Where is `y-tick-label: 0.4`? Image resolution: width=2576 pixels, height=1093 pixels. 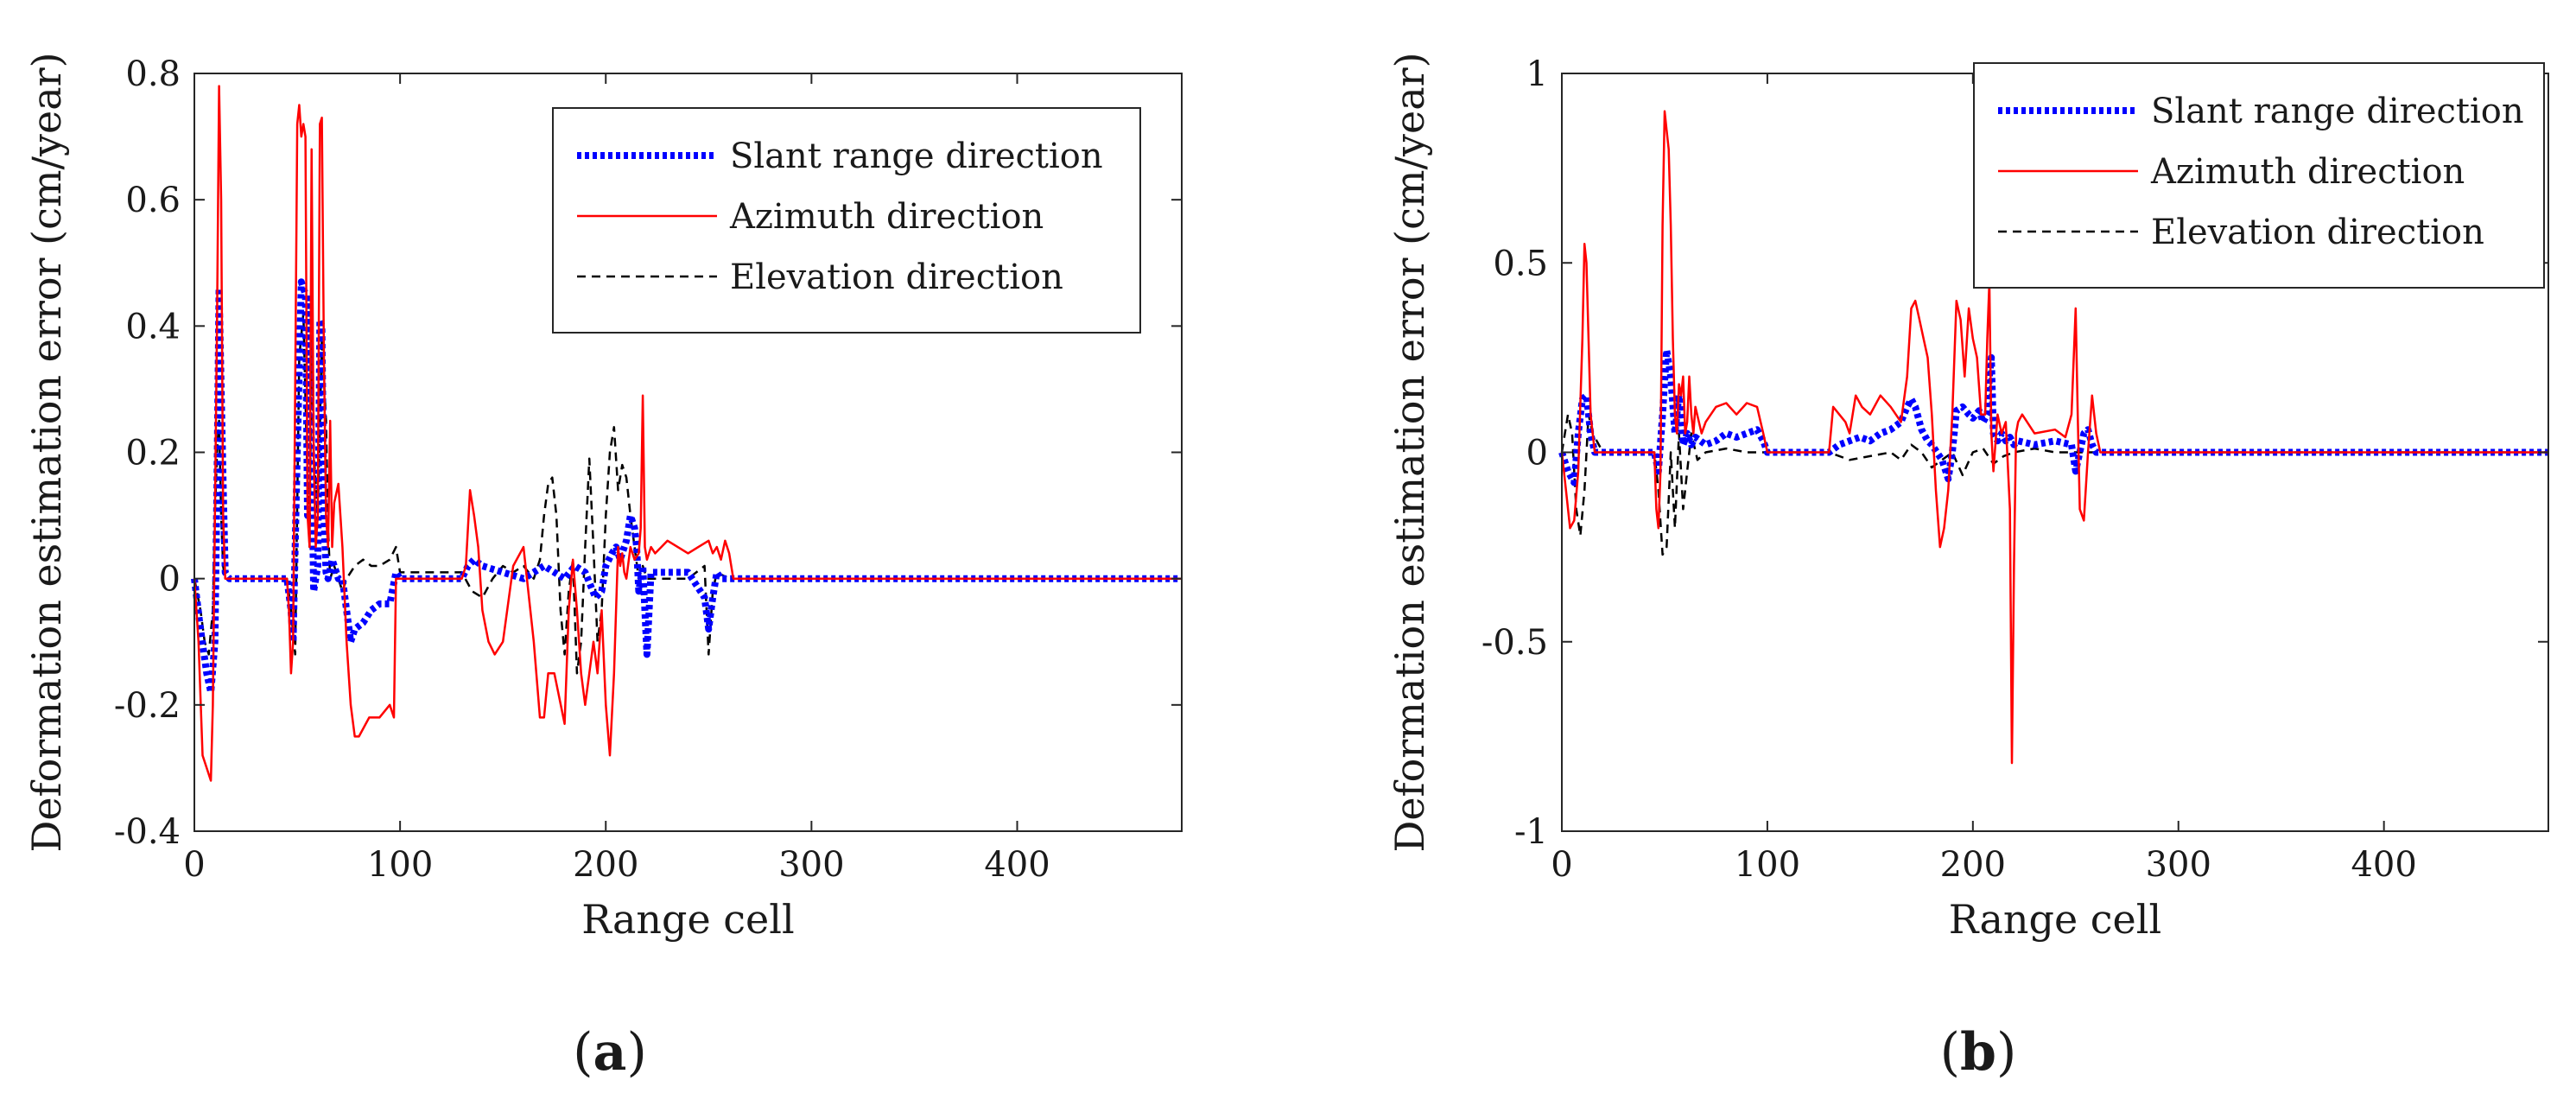 y-tick-label: 0.4 is located at coordinates (153, 326).